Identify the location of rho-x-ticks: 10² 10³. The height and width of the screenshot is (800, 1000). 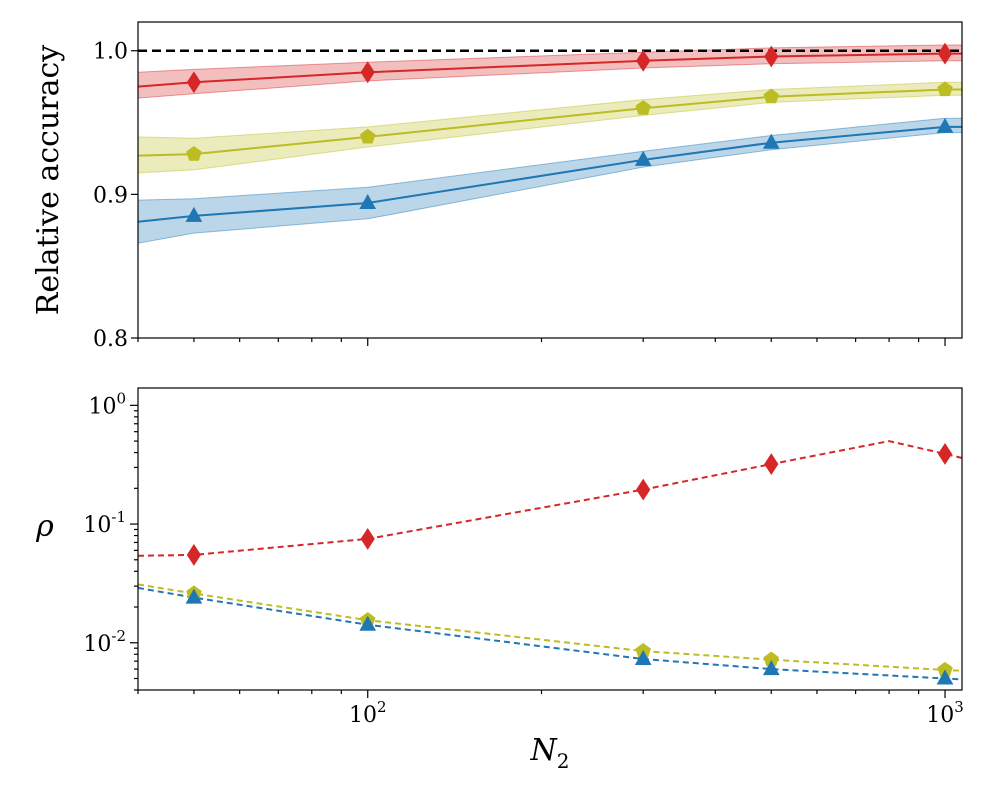
(550, 709).